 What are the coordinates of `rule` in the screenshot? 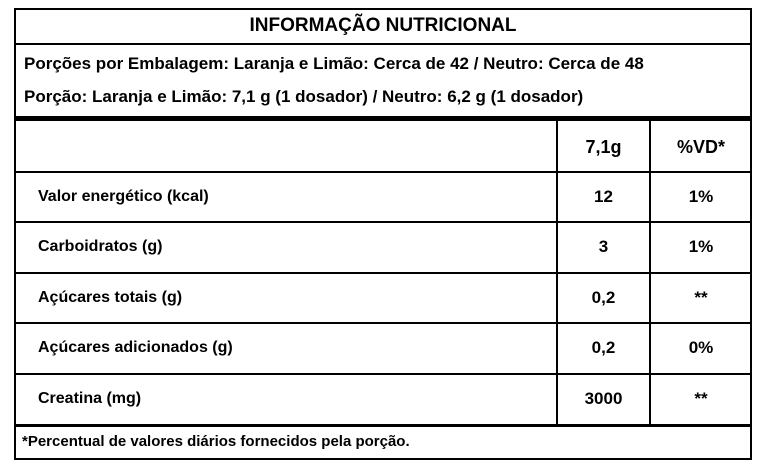 It's located at (383, 44).